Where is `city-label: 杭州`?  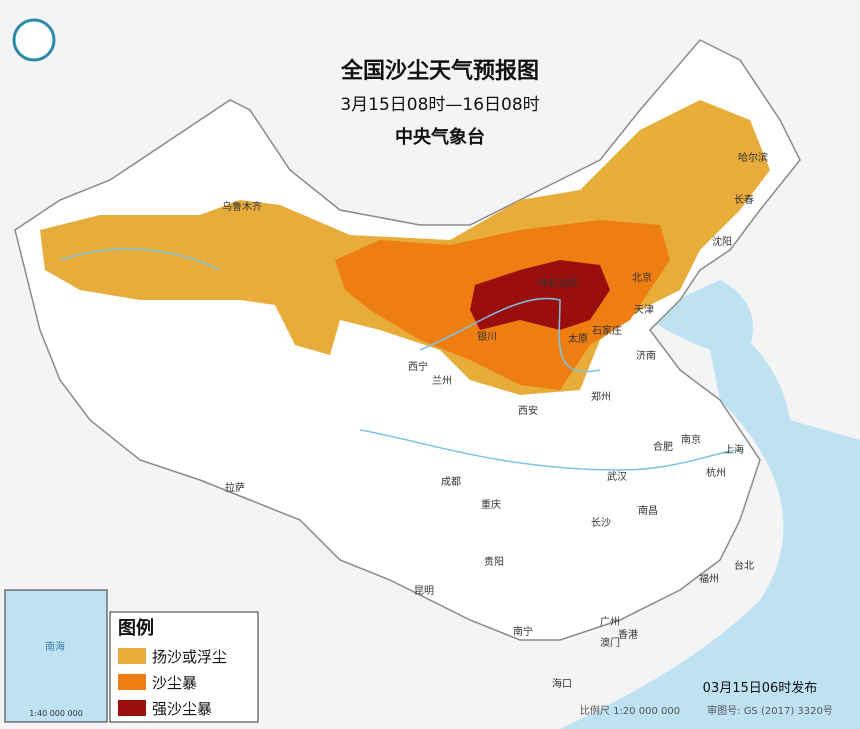
city-label: 杭州 is located at coordinates (716, 472).